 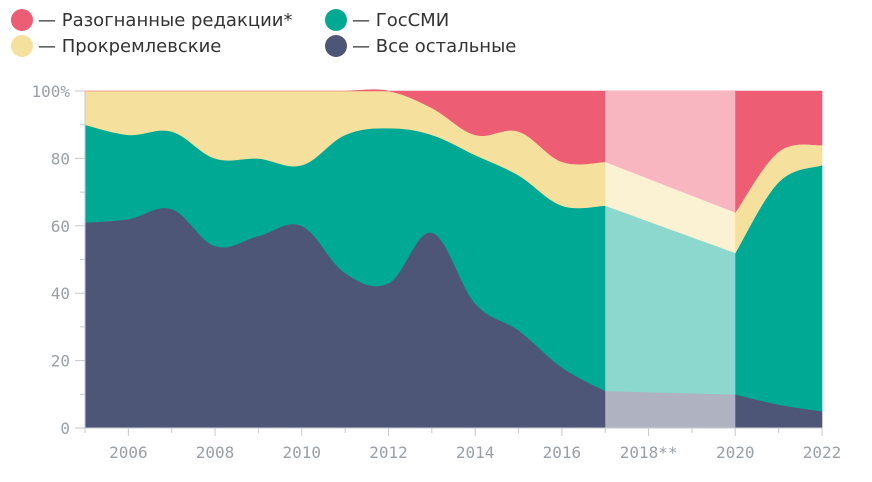 I want to click on x-tick-label: 2014, so click(x=475, y=452).